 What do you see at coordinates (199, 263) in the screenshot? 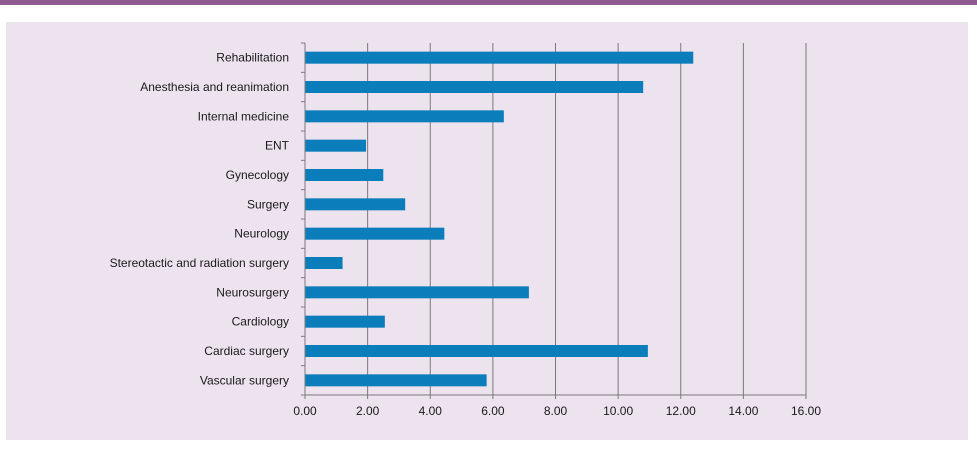
I see `category-label: Stereotactic and radiation surgery` at bounding box center [199, 263].